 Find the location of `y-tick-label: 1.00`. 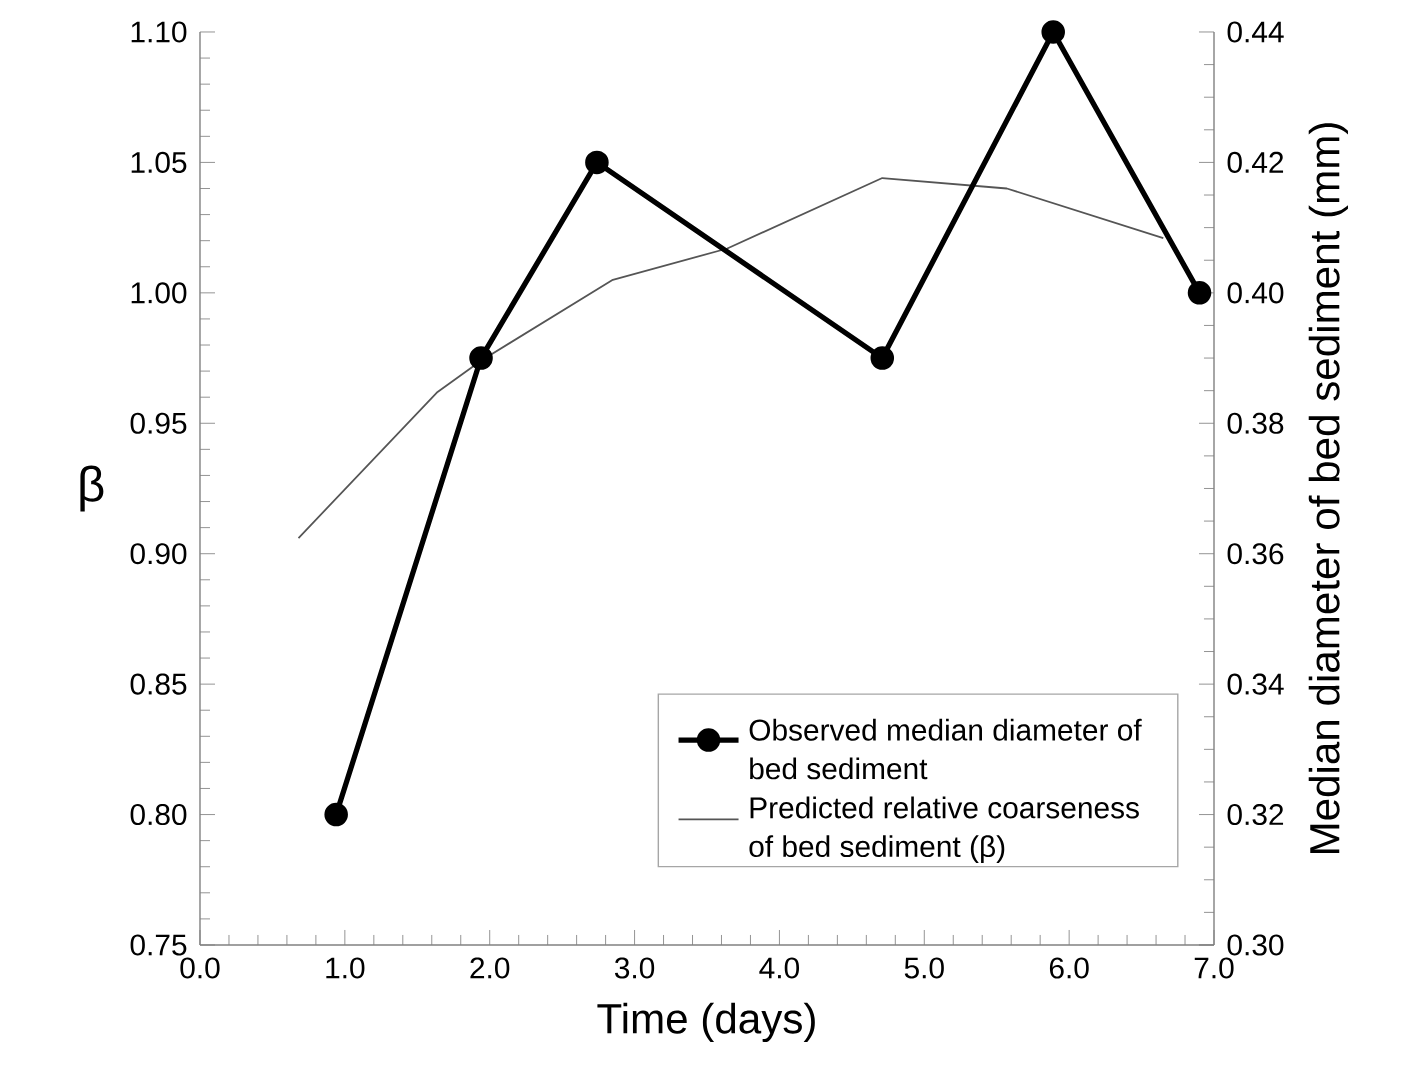

y-tick-label: 1.00 is located at coordinates (159, 293).